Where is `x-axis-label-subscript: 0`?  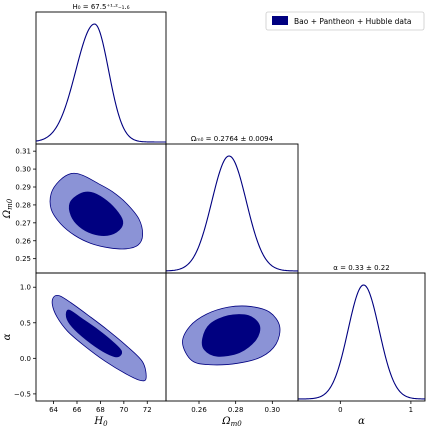
x-axis-label-subscript: 0 is located at coordinates (105, 424).